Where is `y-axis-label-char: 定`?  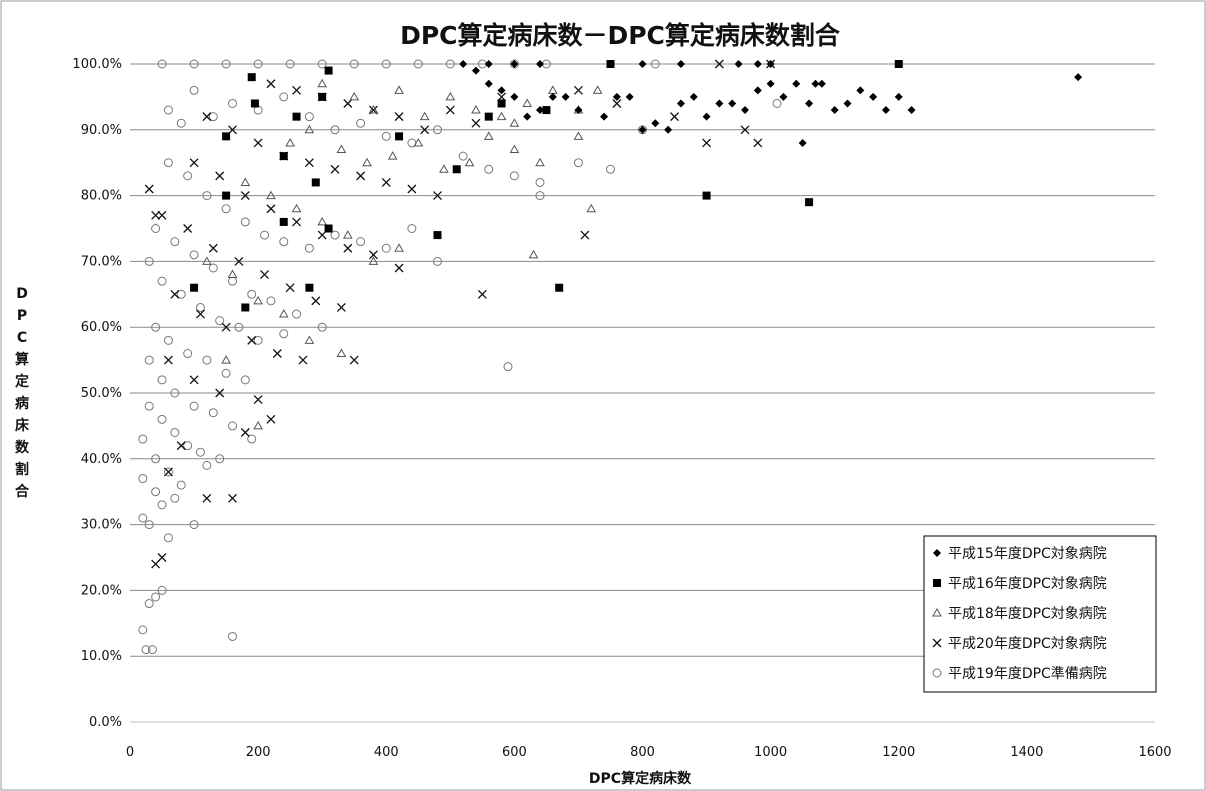 y-axis-label-char: 定 is located at coordinates (22, 381).